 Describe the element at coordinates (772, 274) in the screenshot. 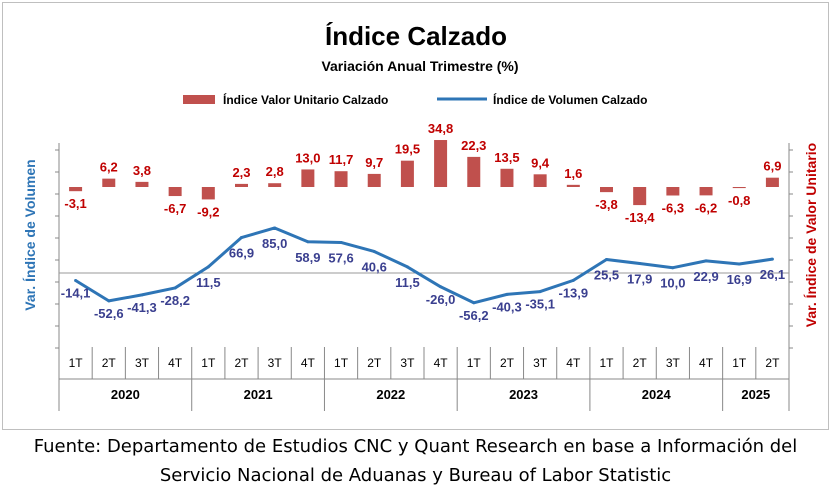

I see `line-data-label: 26,1` at that location.